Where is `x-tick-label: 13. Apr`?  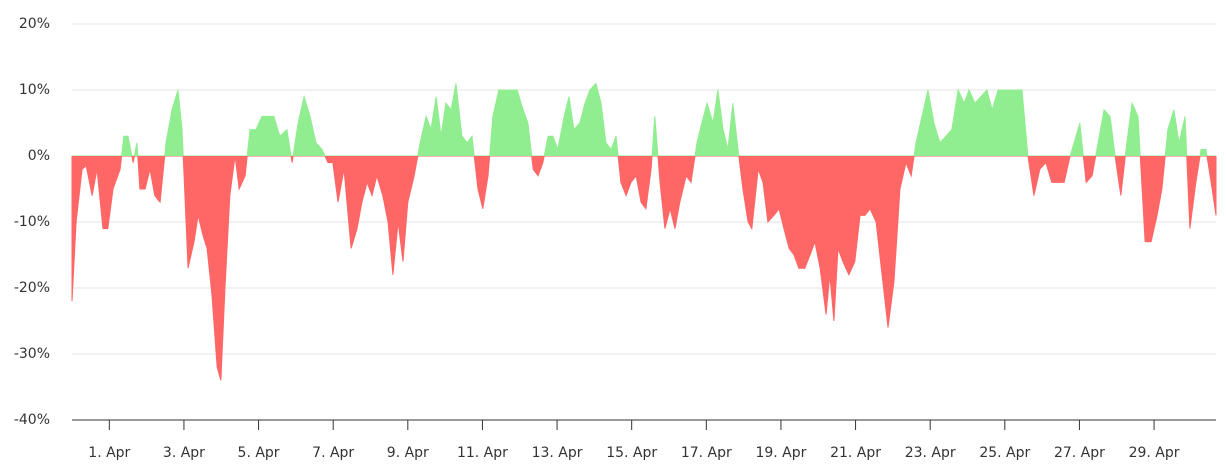
x-tick-label: 13. Apr is located at coordinates (557, 453).